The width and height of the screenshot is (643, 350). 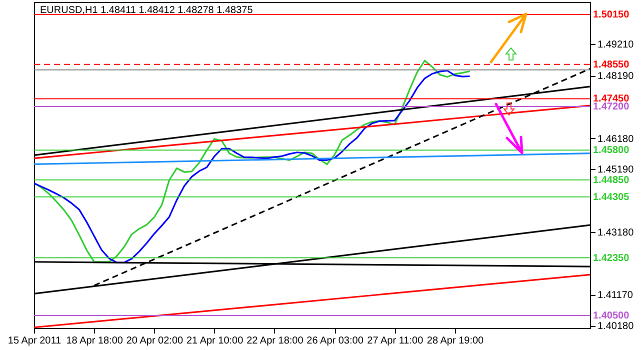 What do you see at coordinates (35, 341) in the screenshot?
I see `x-tick-label: 15 Apr 2011` at bounding box center [35, 341].